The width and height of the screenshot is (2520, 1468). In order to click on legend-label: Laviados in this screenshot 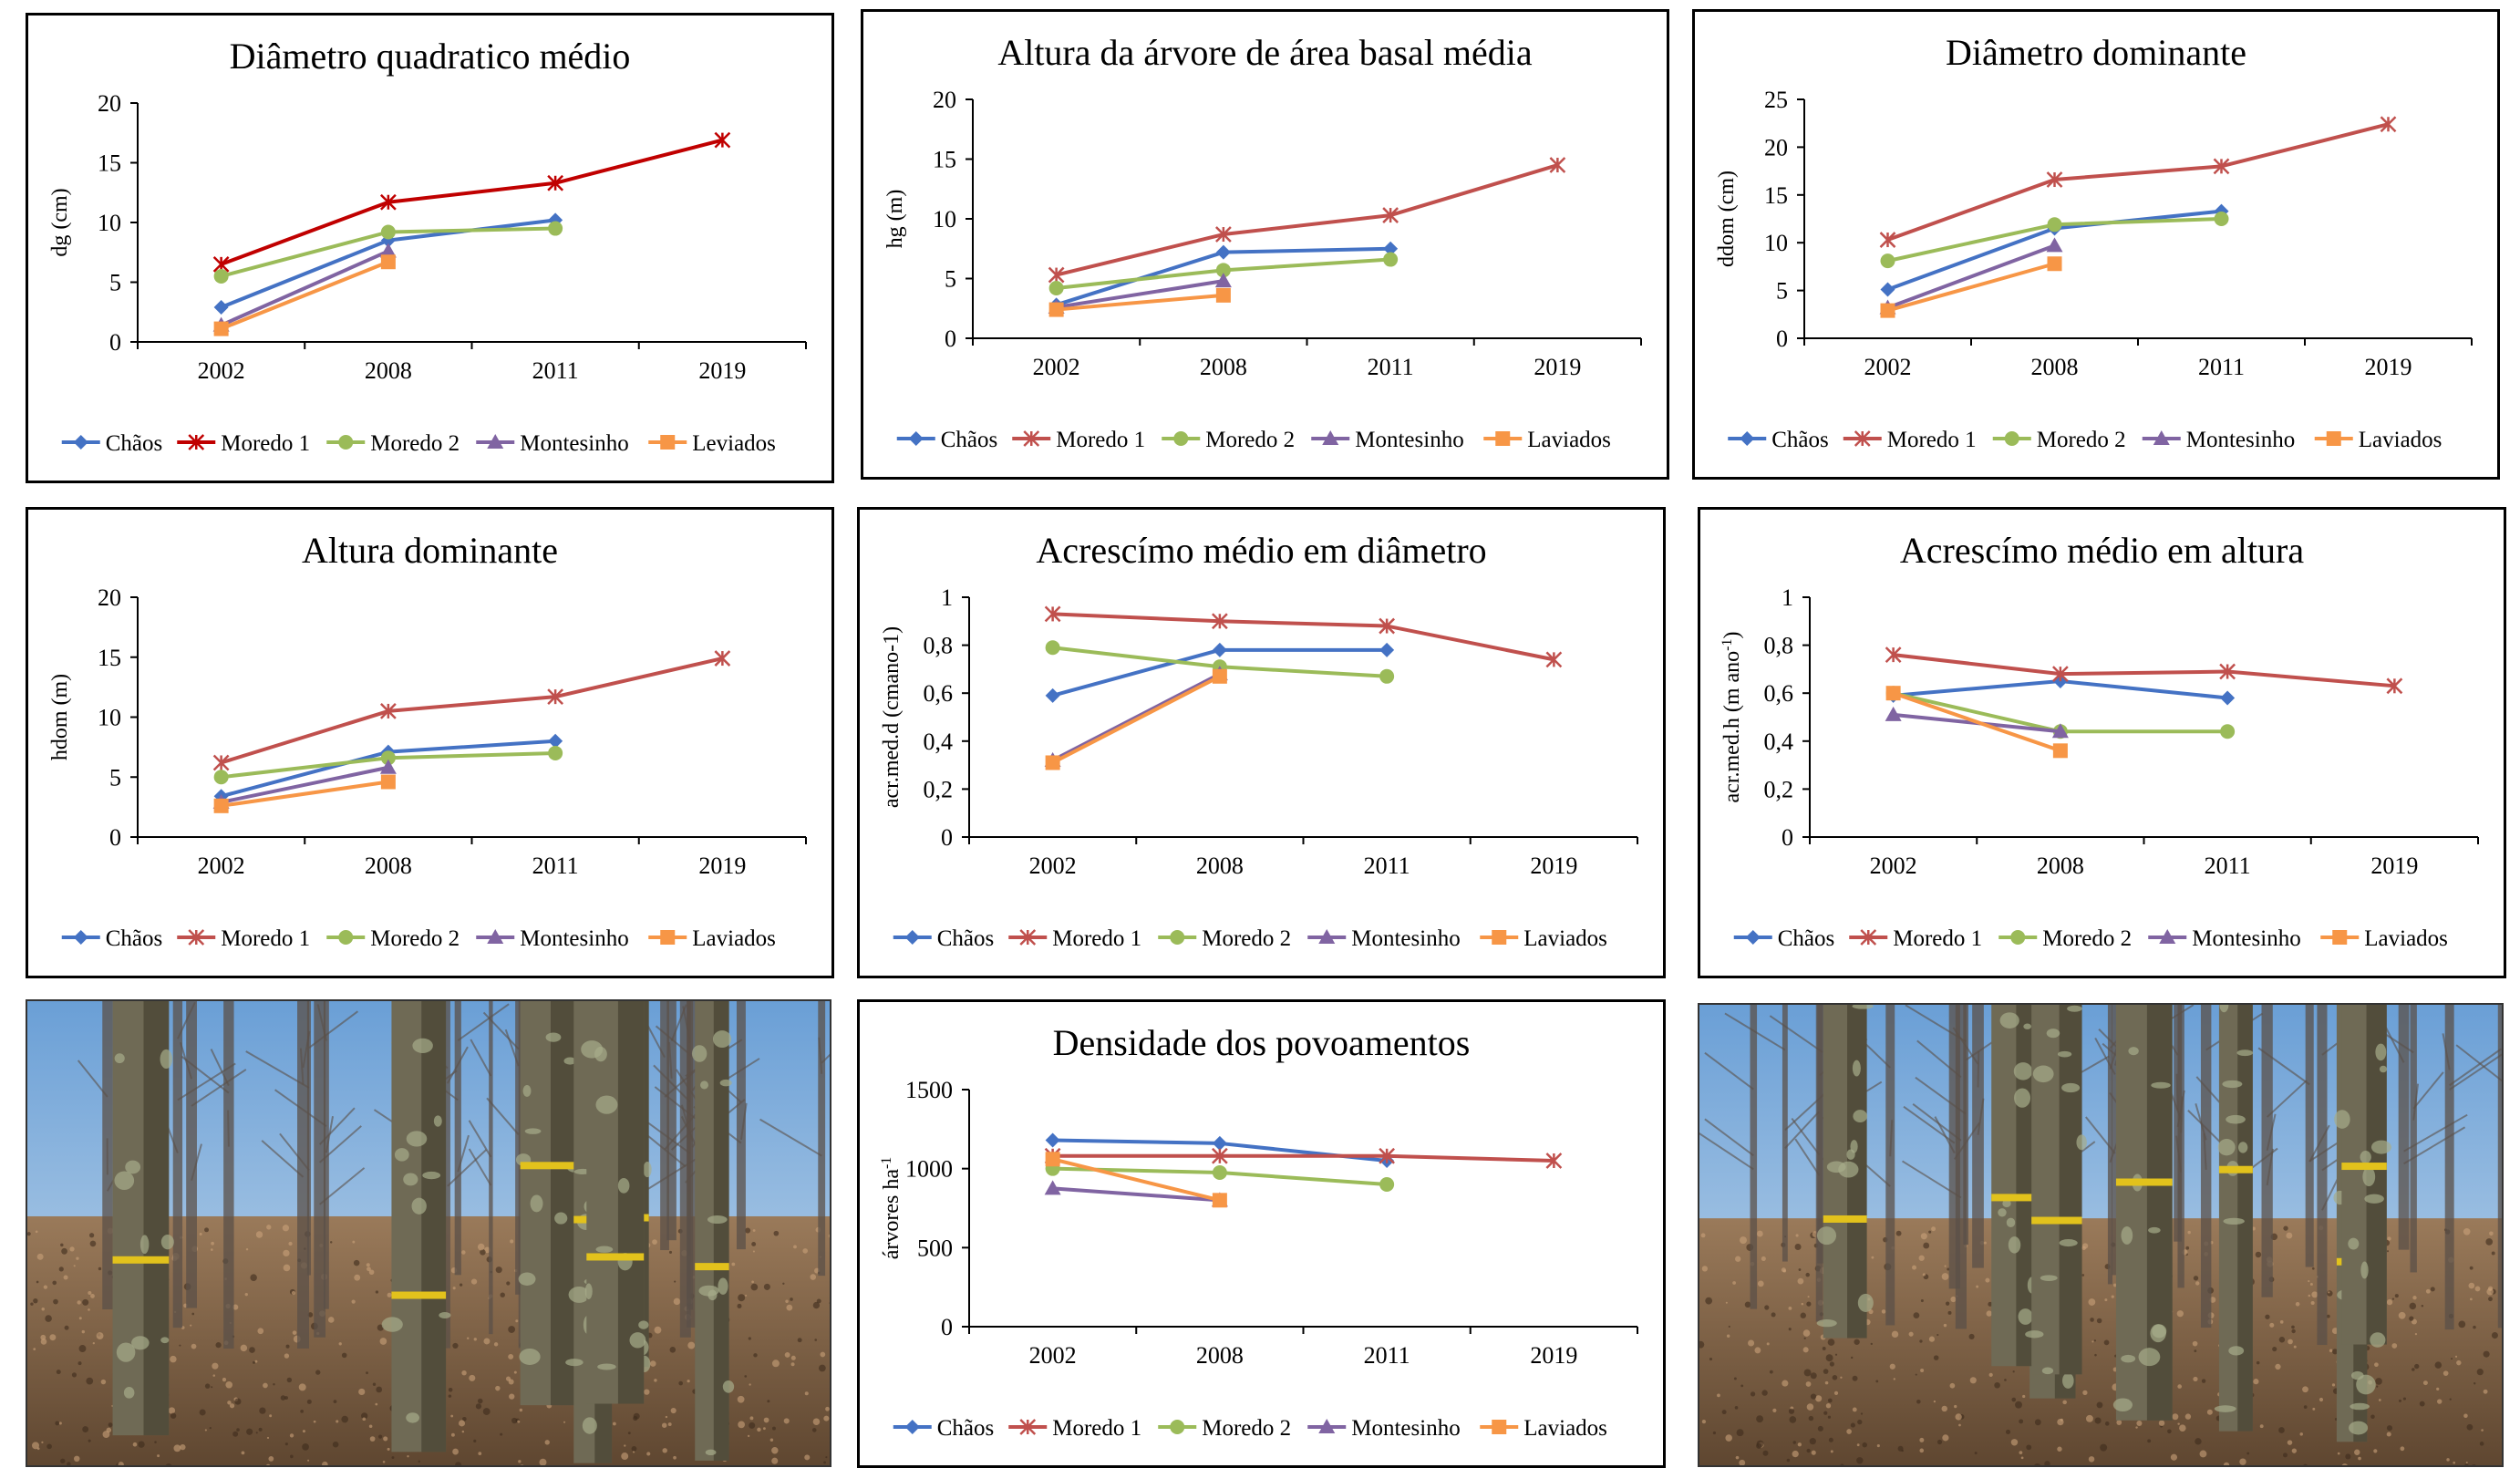, I will do `click(1565, 1429)`.